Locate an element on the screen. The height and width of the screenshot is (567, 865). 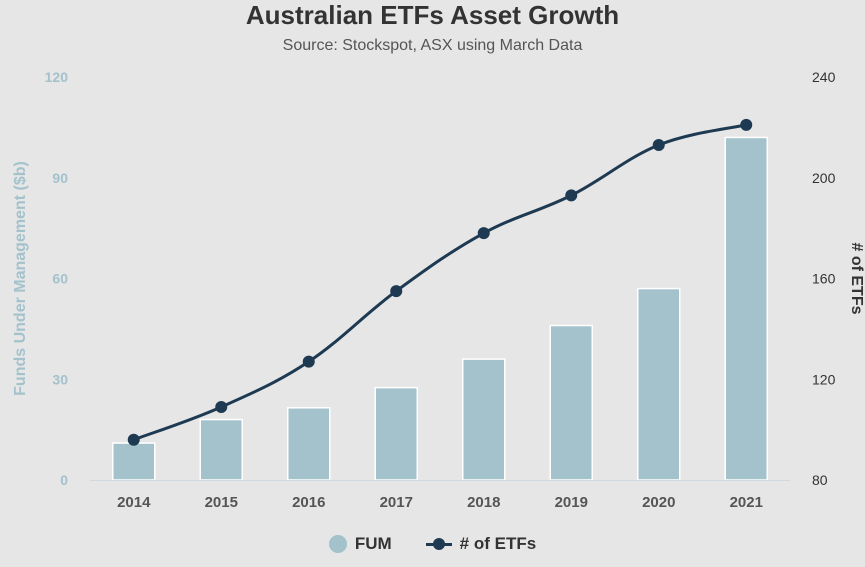
point-etfs-2019 is located at coordinates (571, 195).